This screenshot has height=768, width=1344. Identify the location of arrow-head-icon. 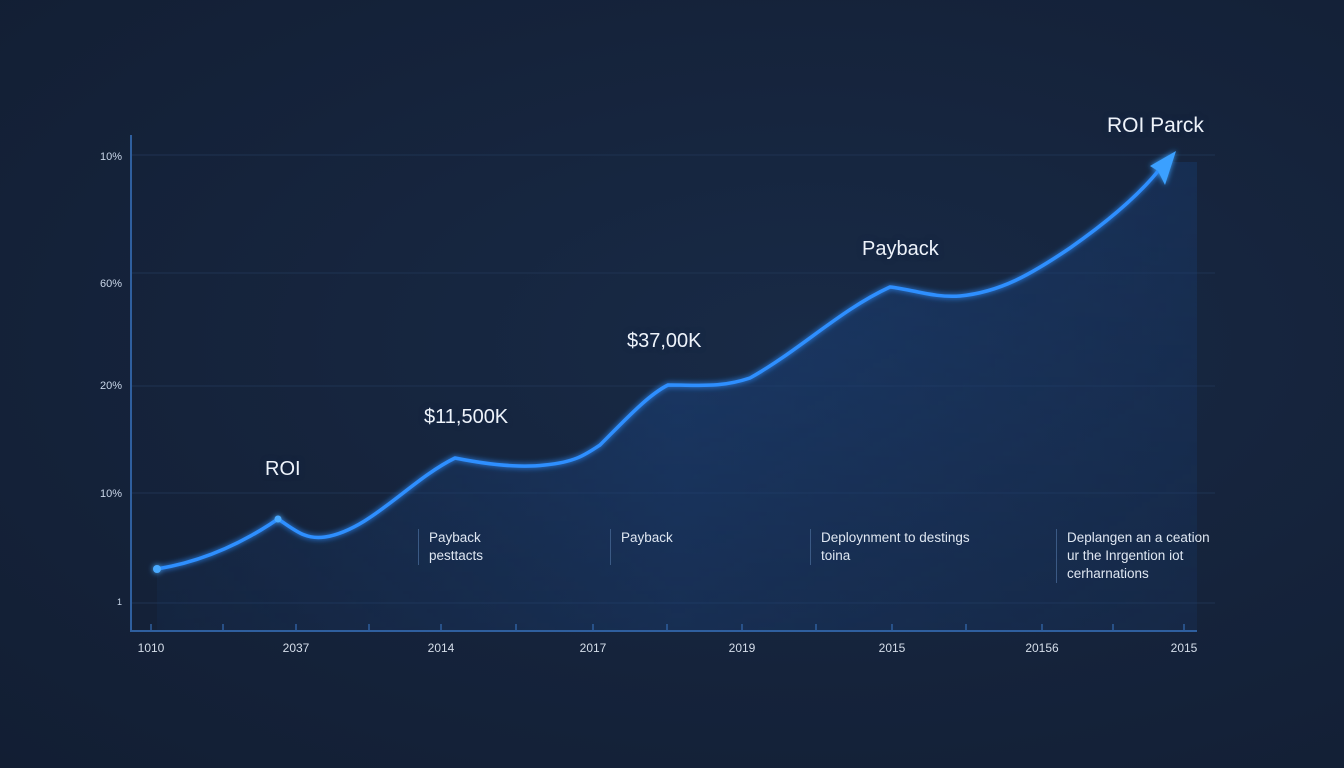
(1163, 168).